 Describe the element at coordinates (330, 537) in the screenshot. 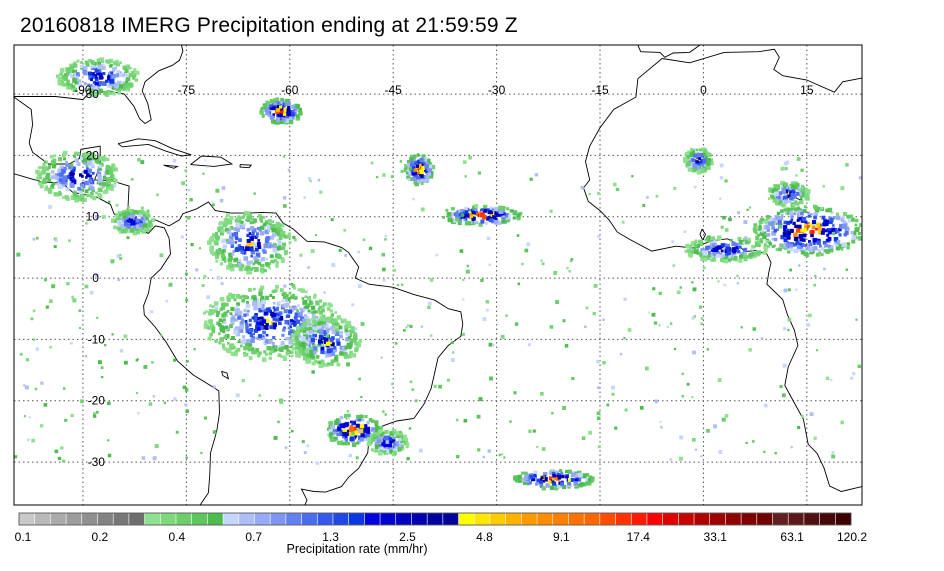

I see `colorbar-tick-label: 1.3` at that location.